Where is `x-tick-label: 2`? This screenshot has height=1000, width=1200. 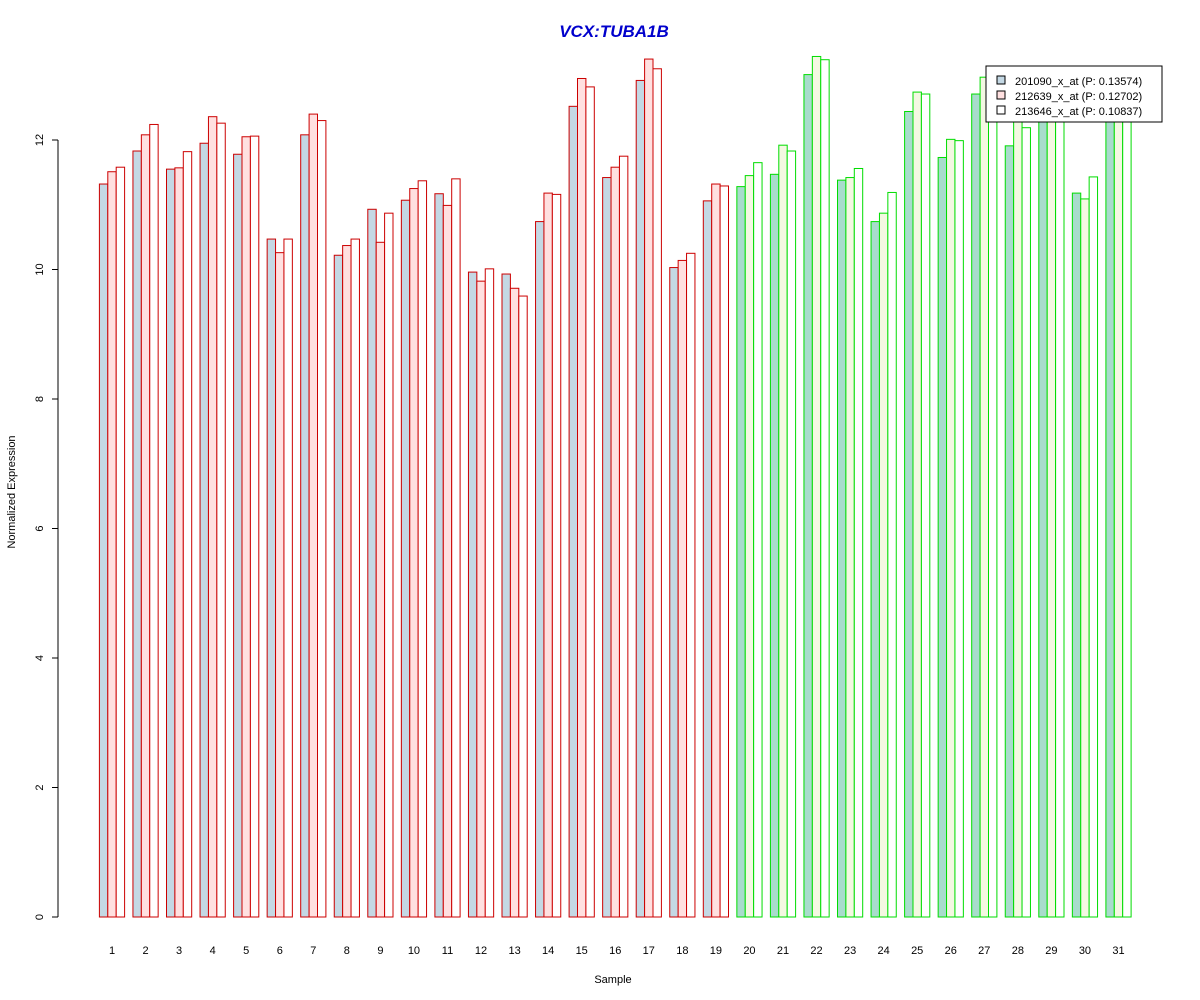
x-tick-label: 2 is located at coordinates (145, 951).